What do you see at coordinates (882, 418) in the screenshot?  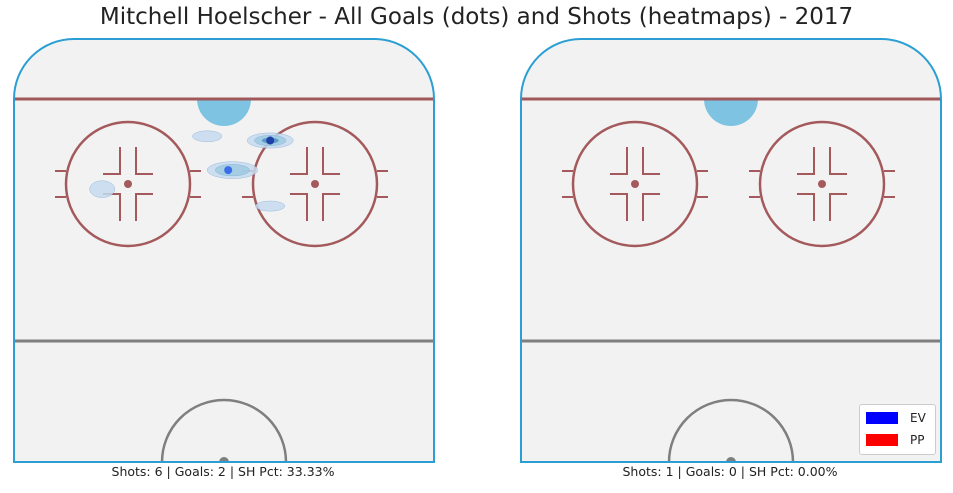 I see `legend-swatch-ev` at bounding box center [882, 418].